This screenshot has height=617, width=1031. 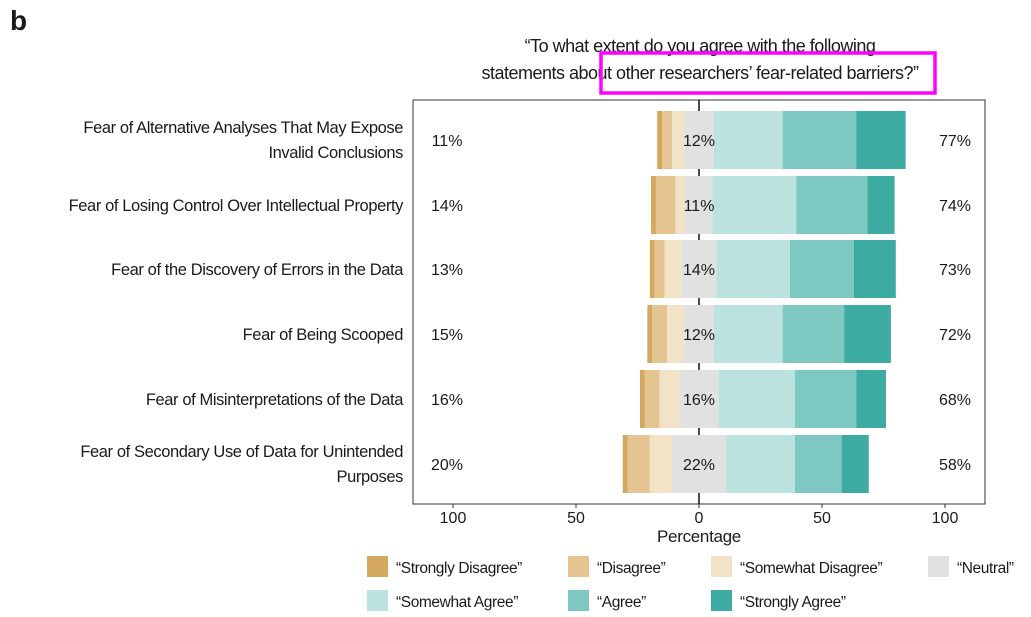 I want to click on neutral-label: 16%, so click(x=699, y=400).